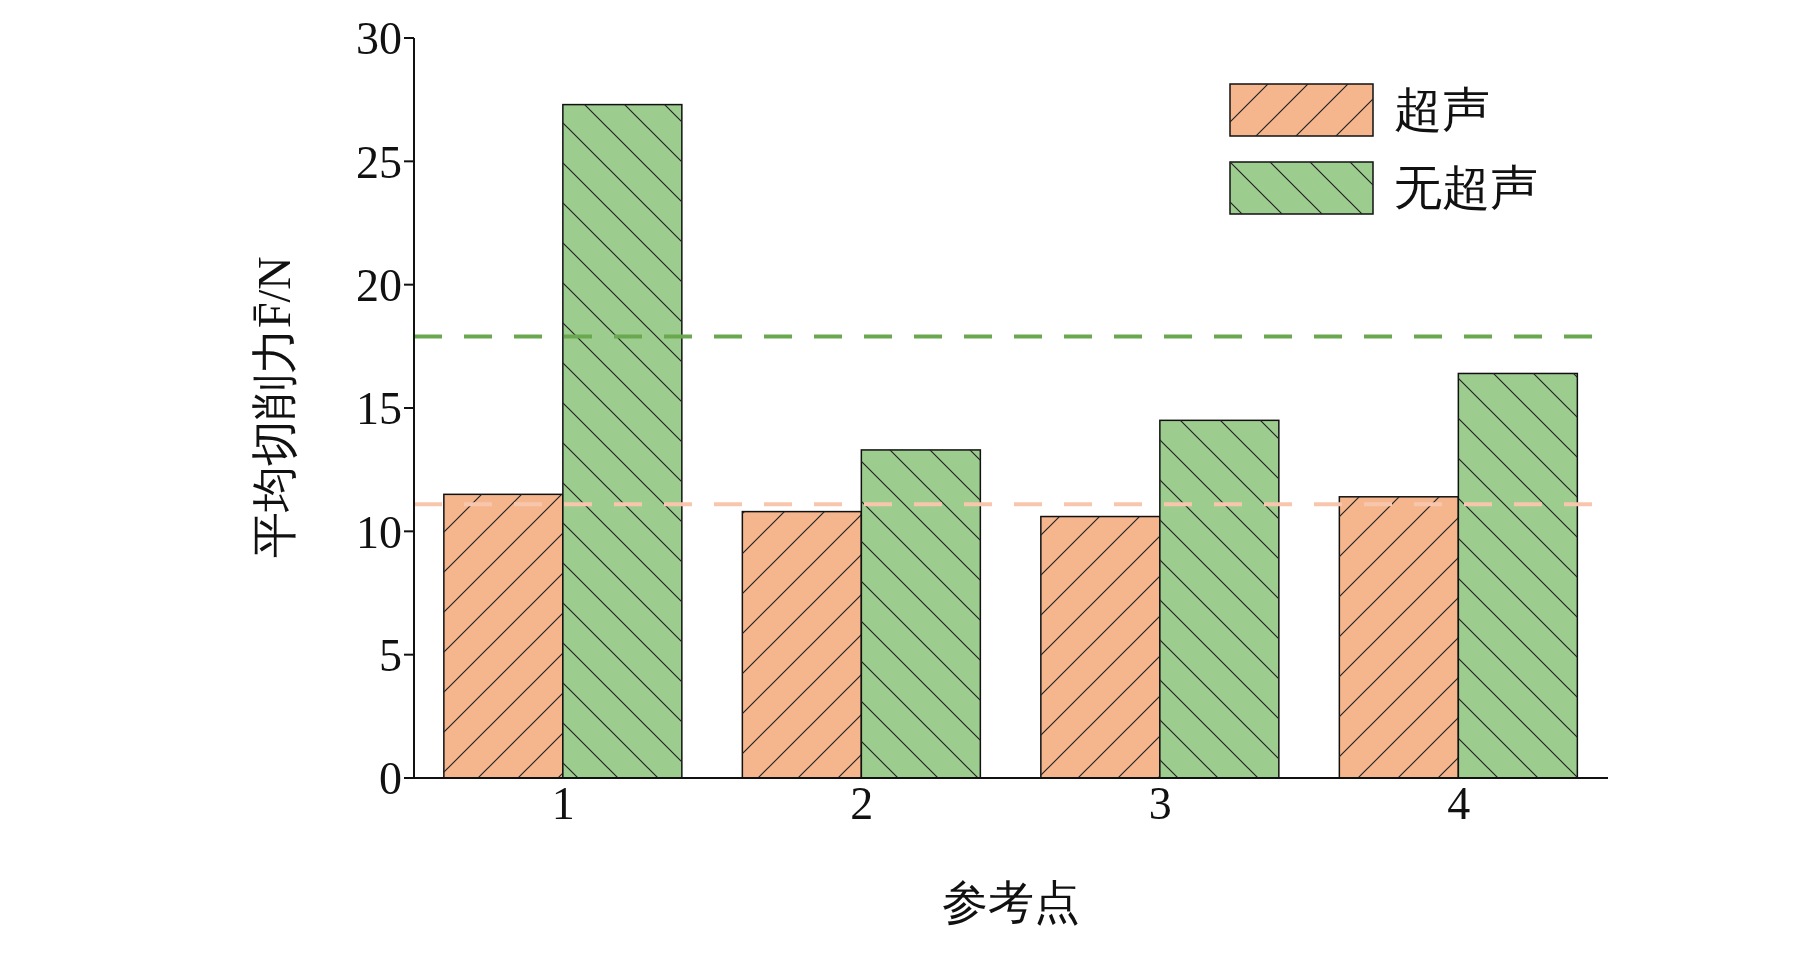 The width and height of the screenshot is (1819, 966). I want to click on y-tick-label: 25, so click(379, 162).